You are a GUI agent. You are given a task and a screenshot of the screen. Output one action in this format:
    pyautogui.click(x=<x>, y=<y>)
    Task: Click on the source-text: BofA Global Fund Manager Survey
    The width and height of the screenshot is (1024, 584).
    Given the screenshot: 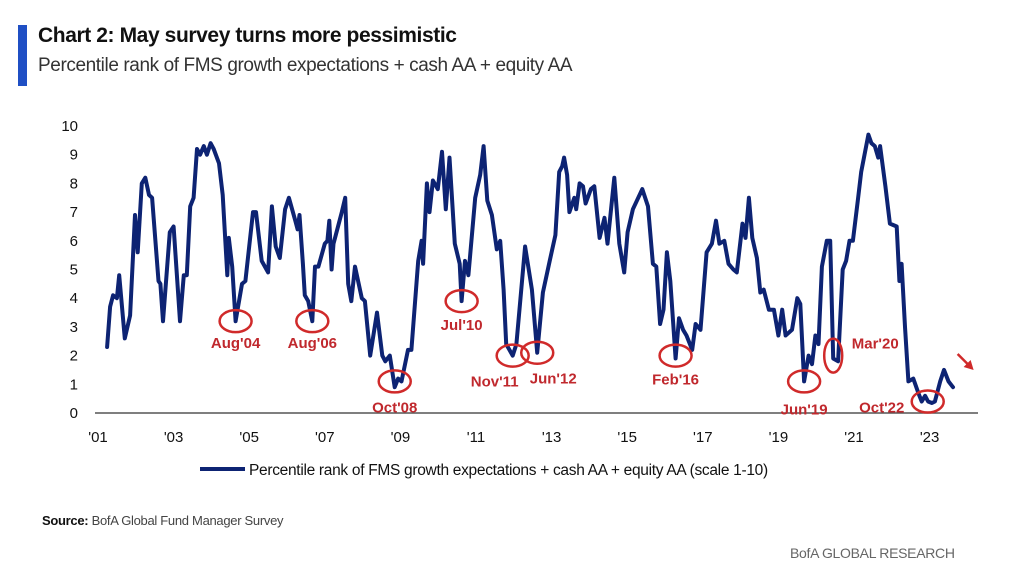 What is the action you would take?
    pyautogui.click(x=186, y=520)
    